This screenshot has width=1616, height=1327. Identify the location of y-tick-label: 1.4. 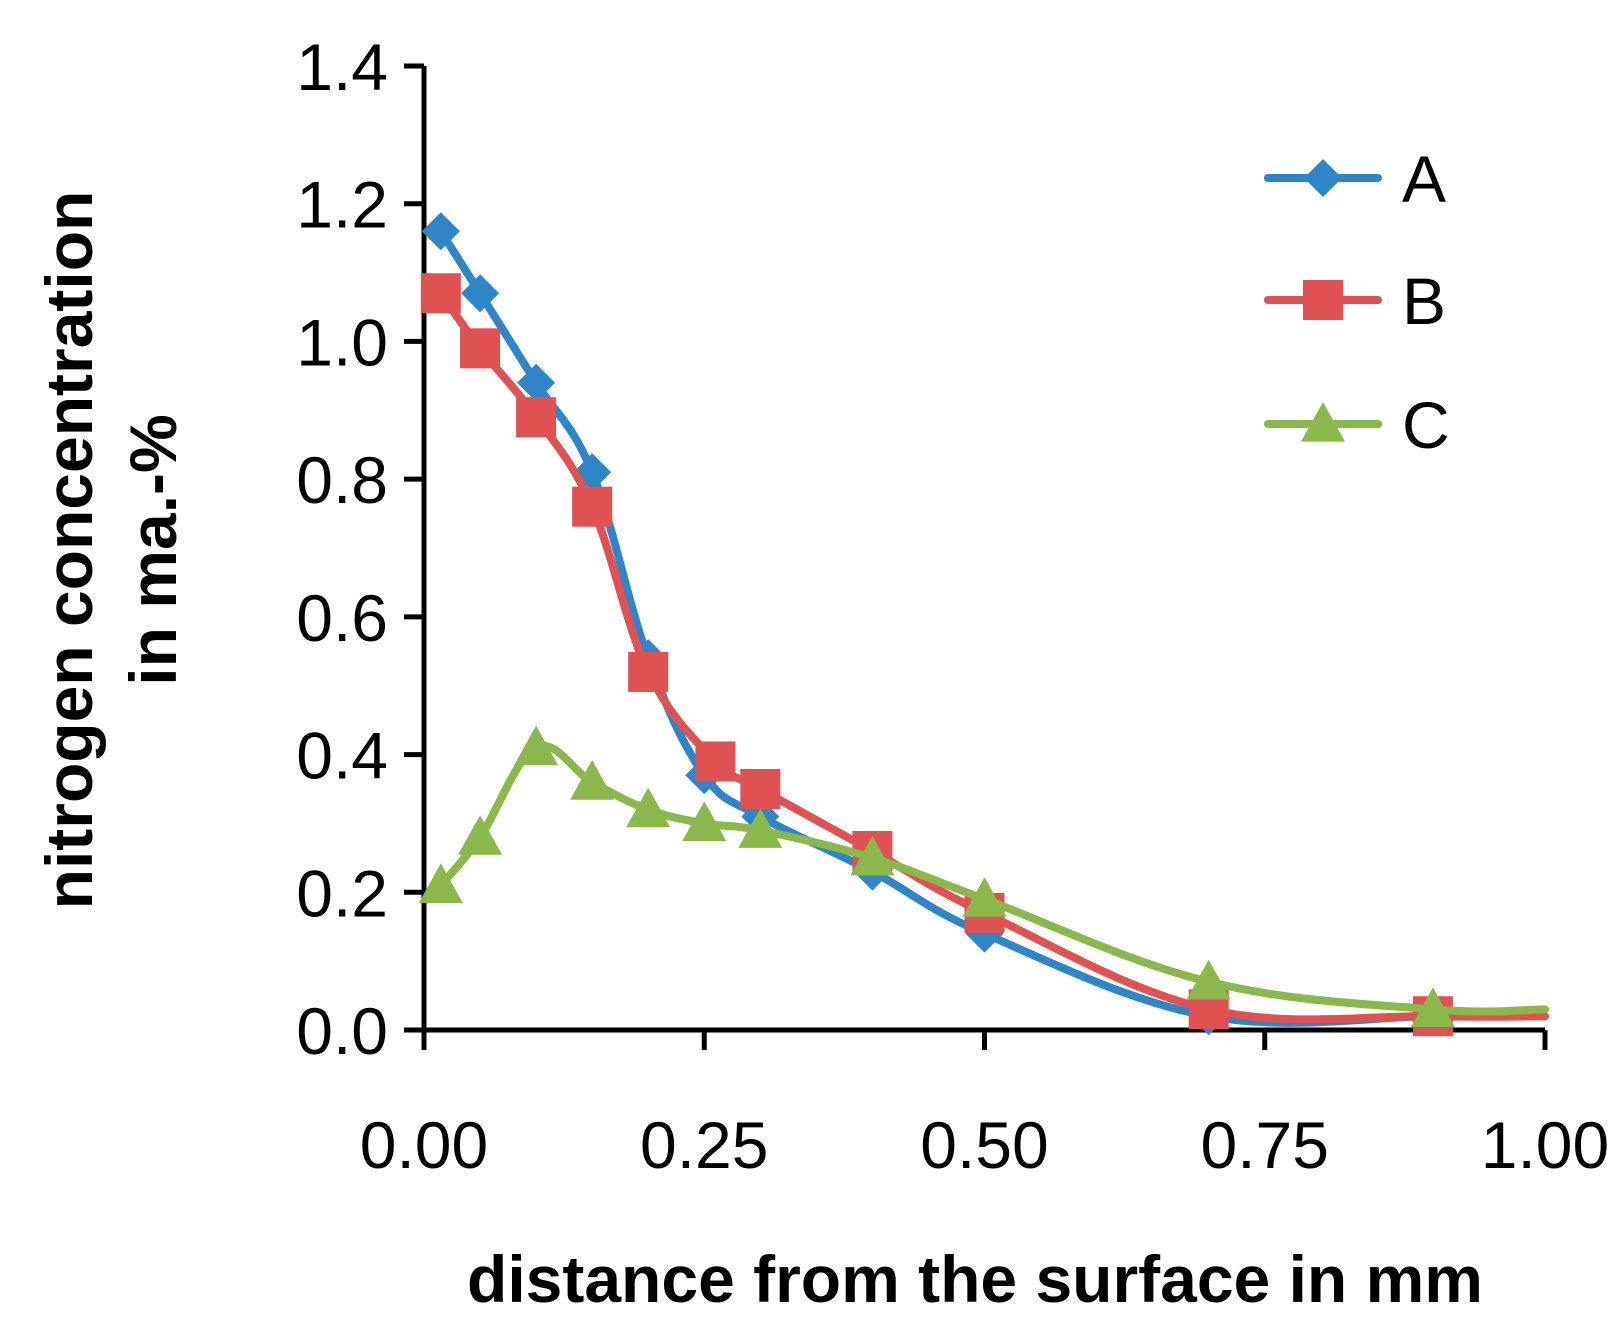
(342, 67).